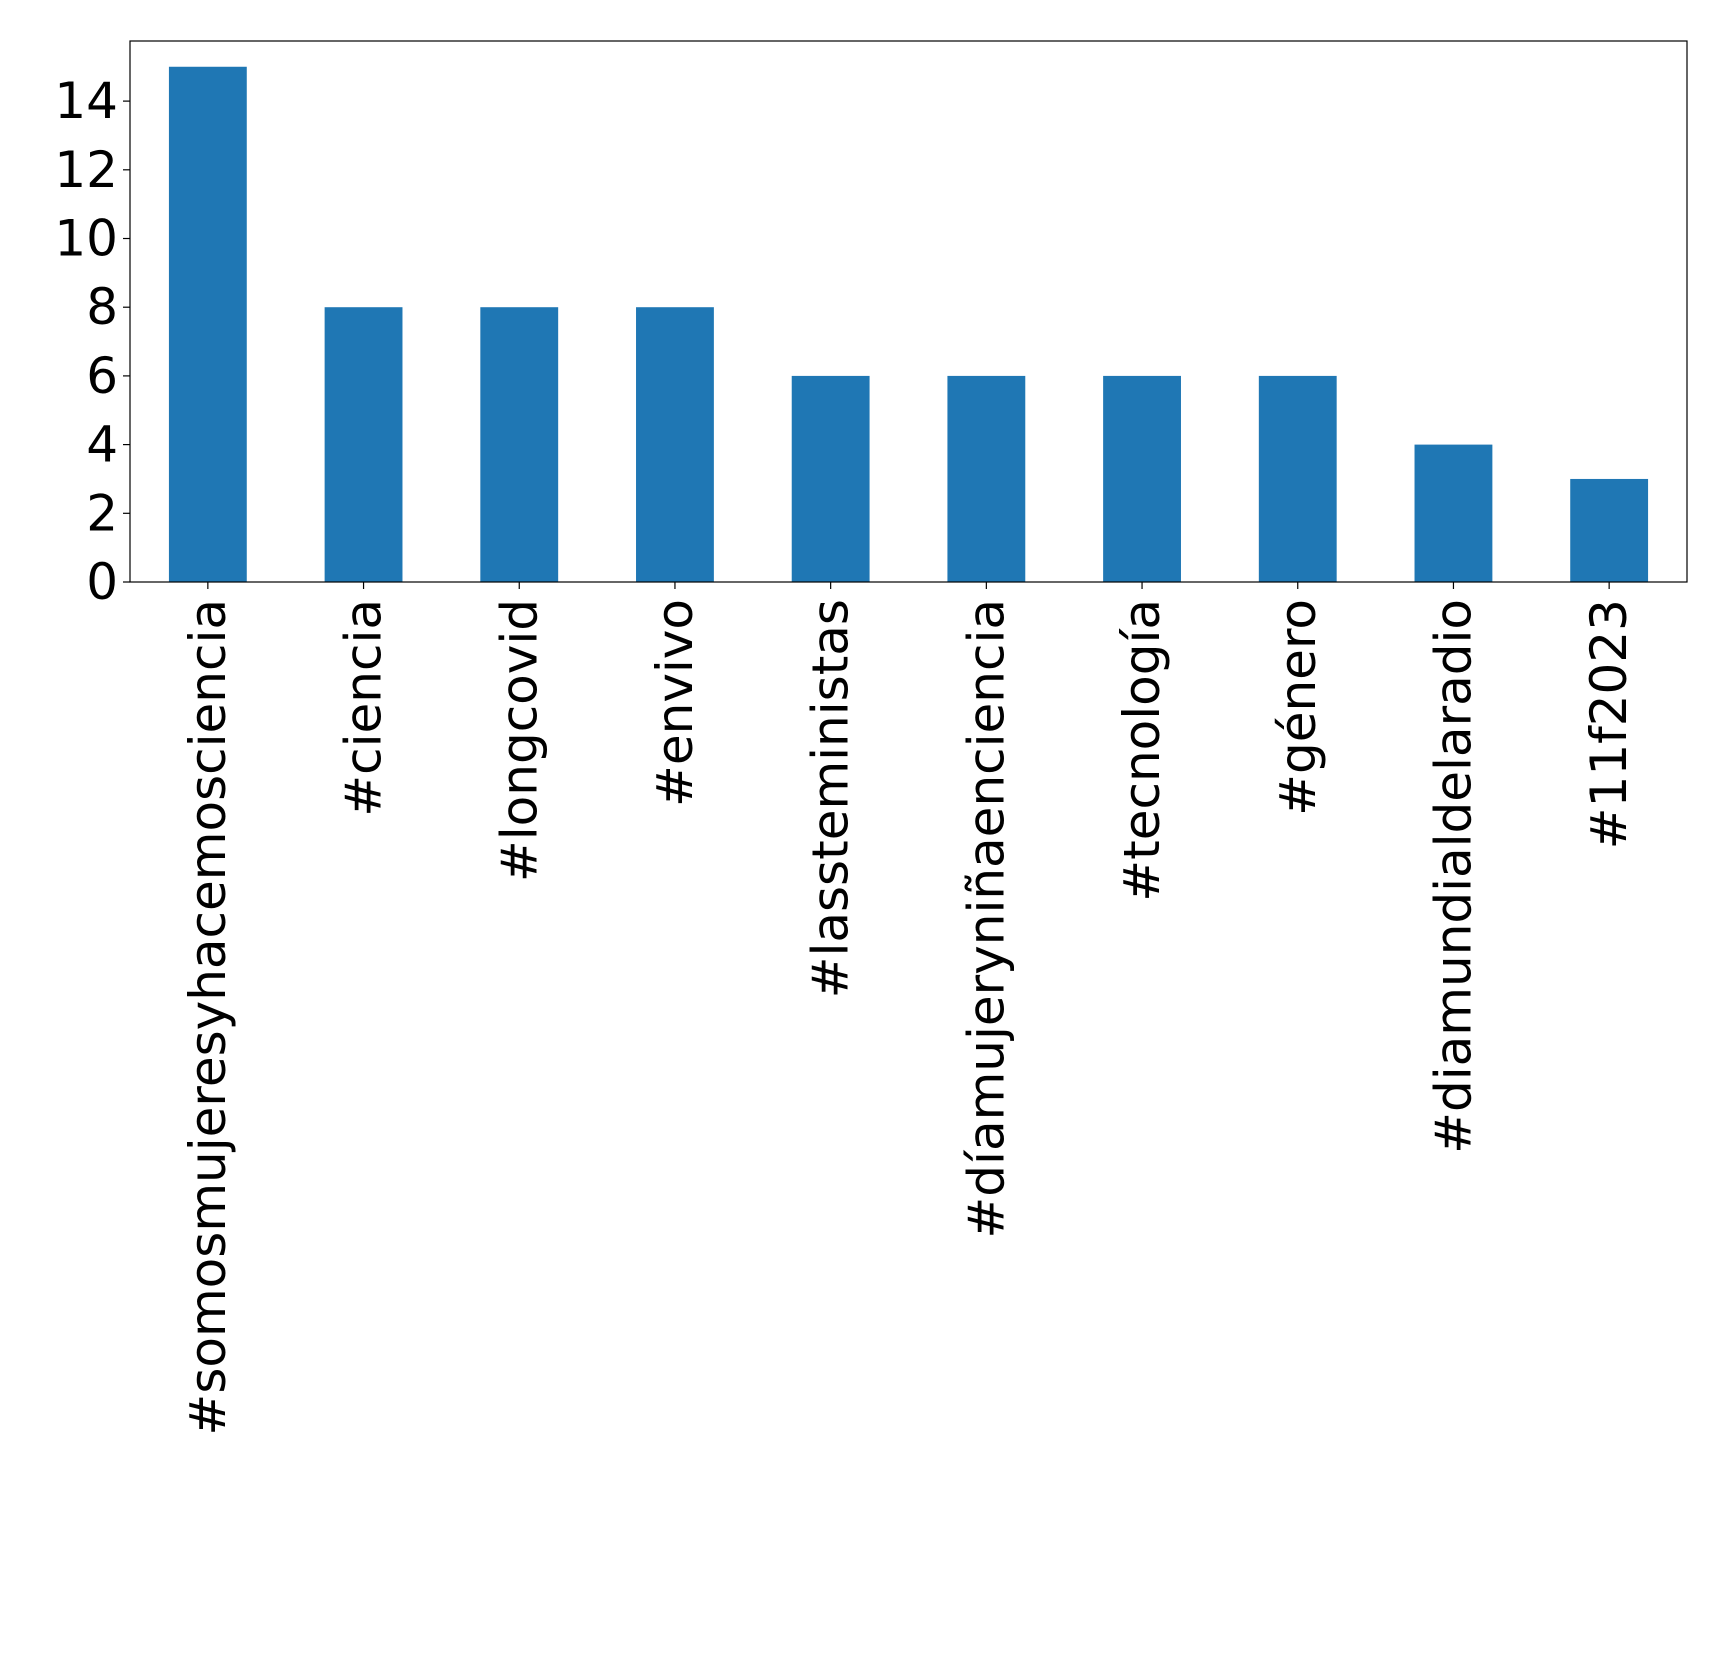 The image size is (1719, 1674). What do you see at coordinates (102, 582) in the screenshot?
I see `y-tick-label: 0` at bounding box center [102, 582].